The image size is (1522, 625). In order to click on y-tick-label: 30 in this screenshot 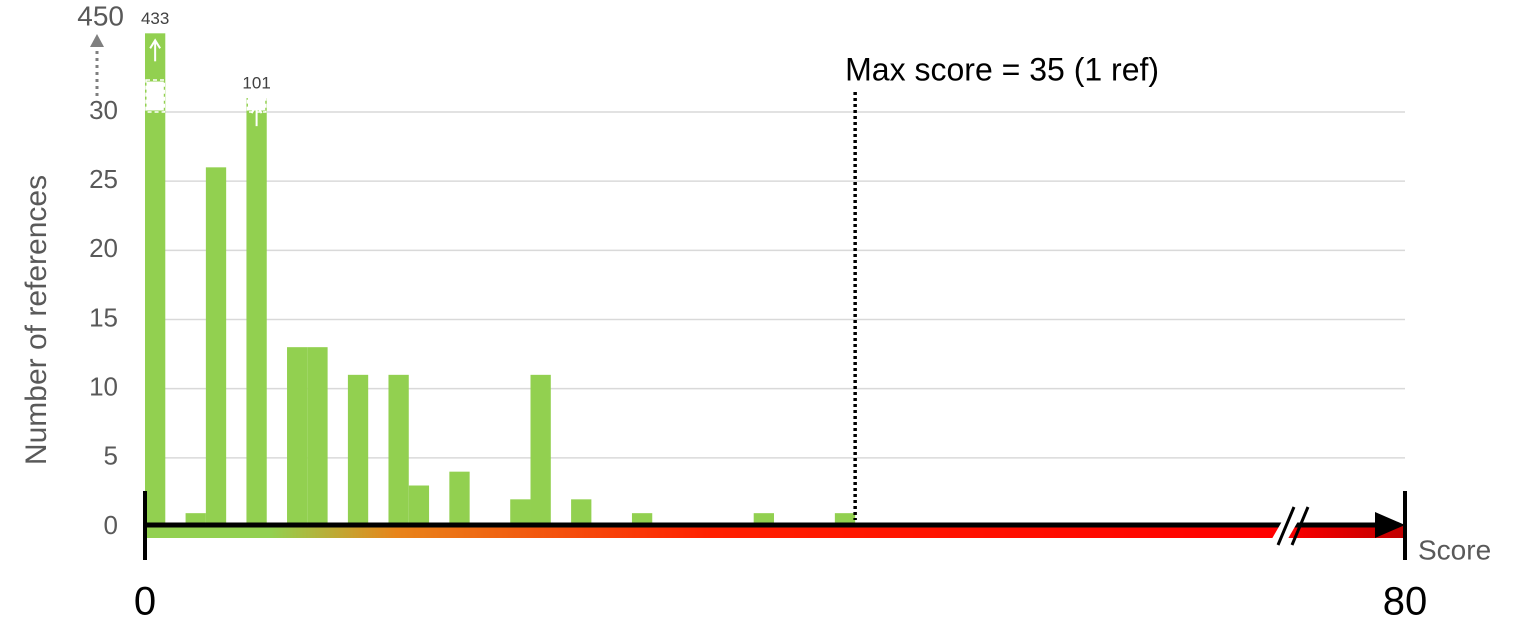, I will do `click(103, 110)`.